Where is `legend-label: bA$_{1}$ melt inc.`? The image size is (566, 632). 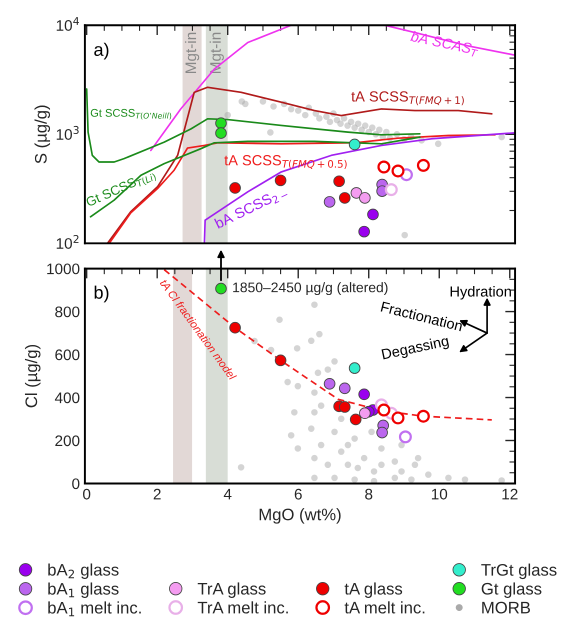
legend-label: bA$_{1}$ melt inc. is located at coordinates (94, 608).